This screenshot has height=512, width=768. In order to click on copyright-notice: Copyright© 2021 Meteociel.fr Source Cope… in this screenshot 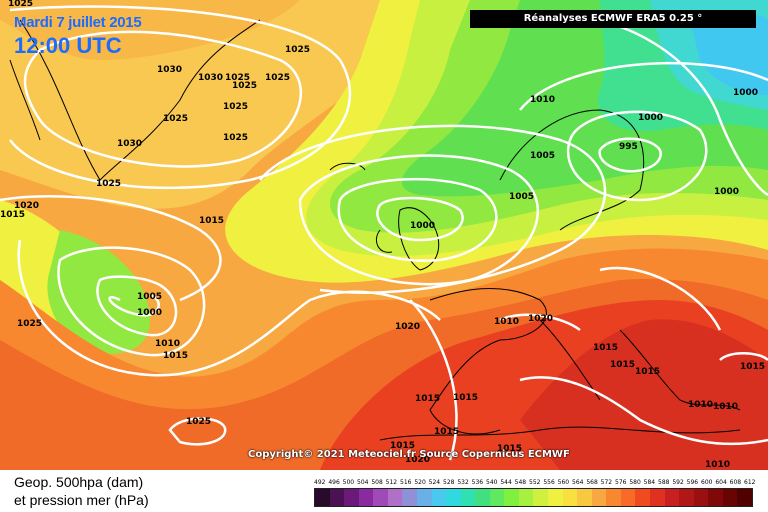, I will do `click(409, 454)`.